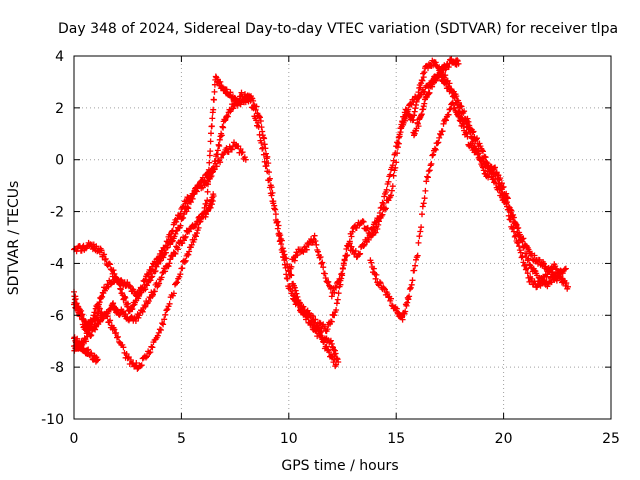 This screenshot has height=480, width=640. Describe the element at coordinates (57, 264) in the screenshot. I see `y-tick-label: -4` at that location.